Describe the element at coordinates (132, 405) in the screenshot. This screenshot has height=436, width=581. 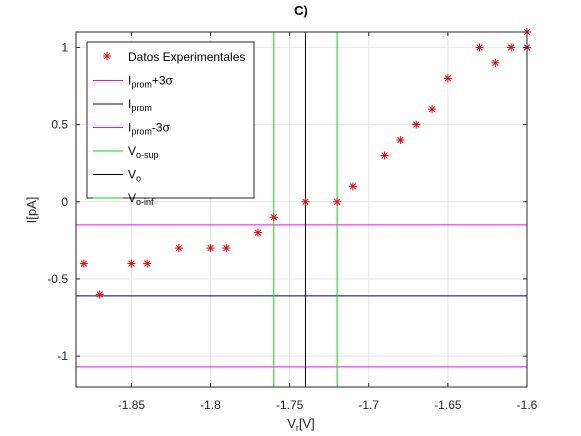
I see `x-tick-label: -1.85` at that location.